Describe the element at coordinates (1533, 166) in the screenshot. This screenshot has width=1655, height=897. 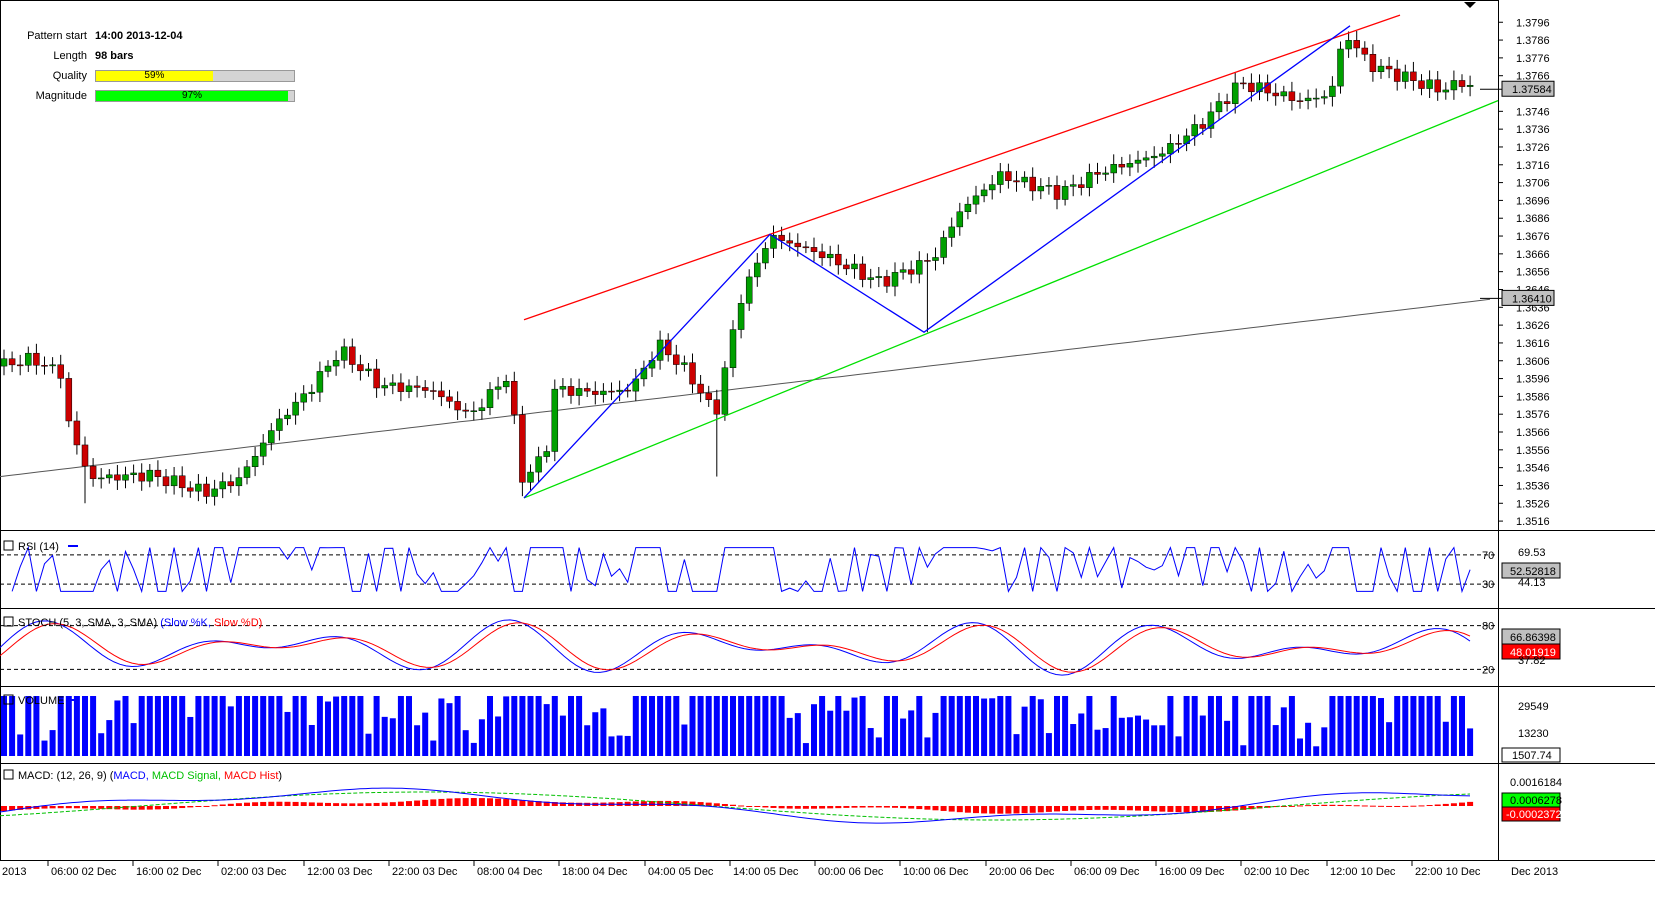
I see `y-tick-label: 1.3716` at that location.